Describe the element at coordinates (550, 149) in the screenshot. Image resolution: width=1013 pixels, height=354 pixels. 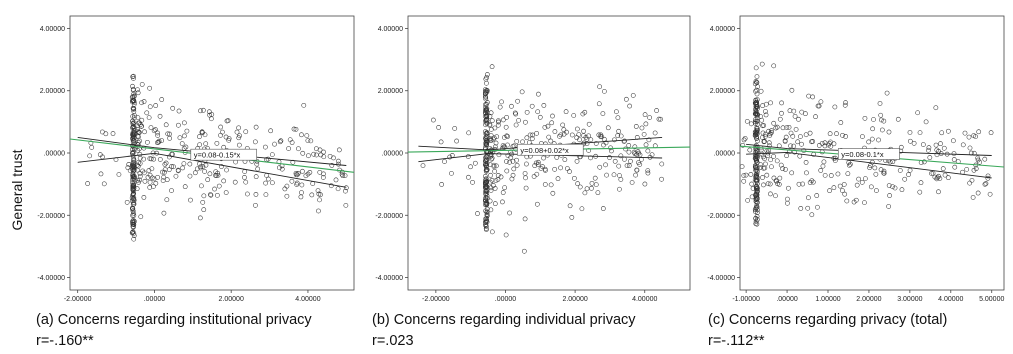
I see `fit-label-box-b` at that location.